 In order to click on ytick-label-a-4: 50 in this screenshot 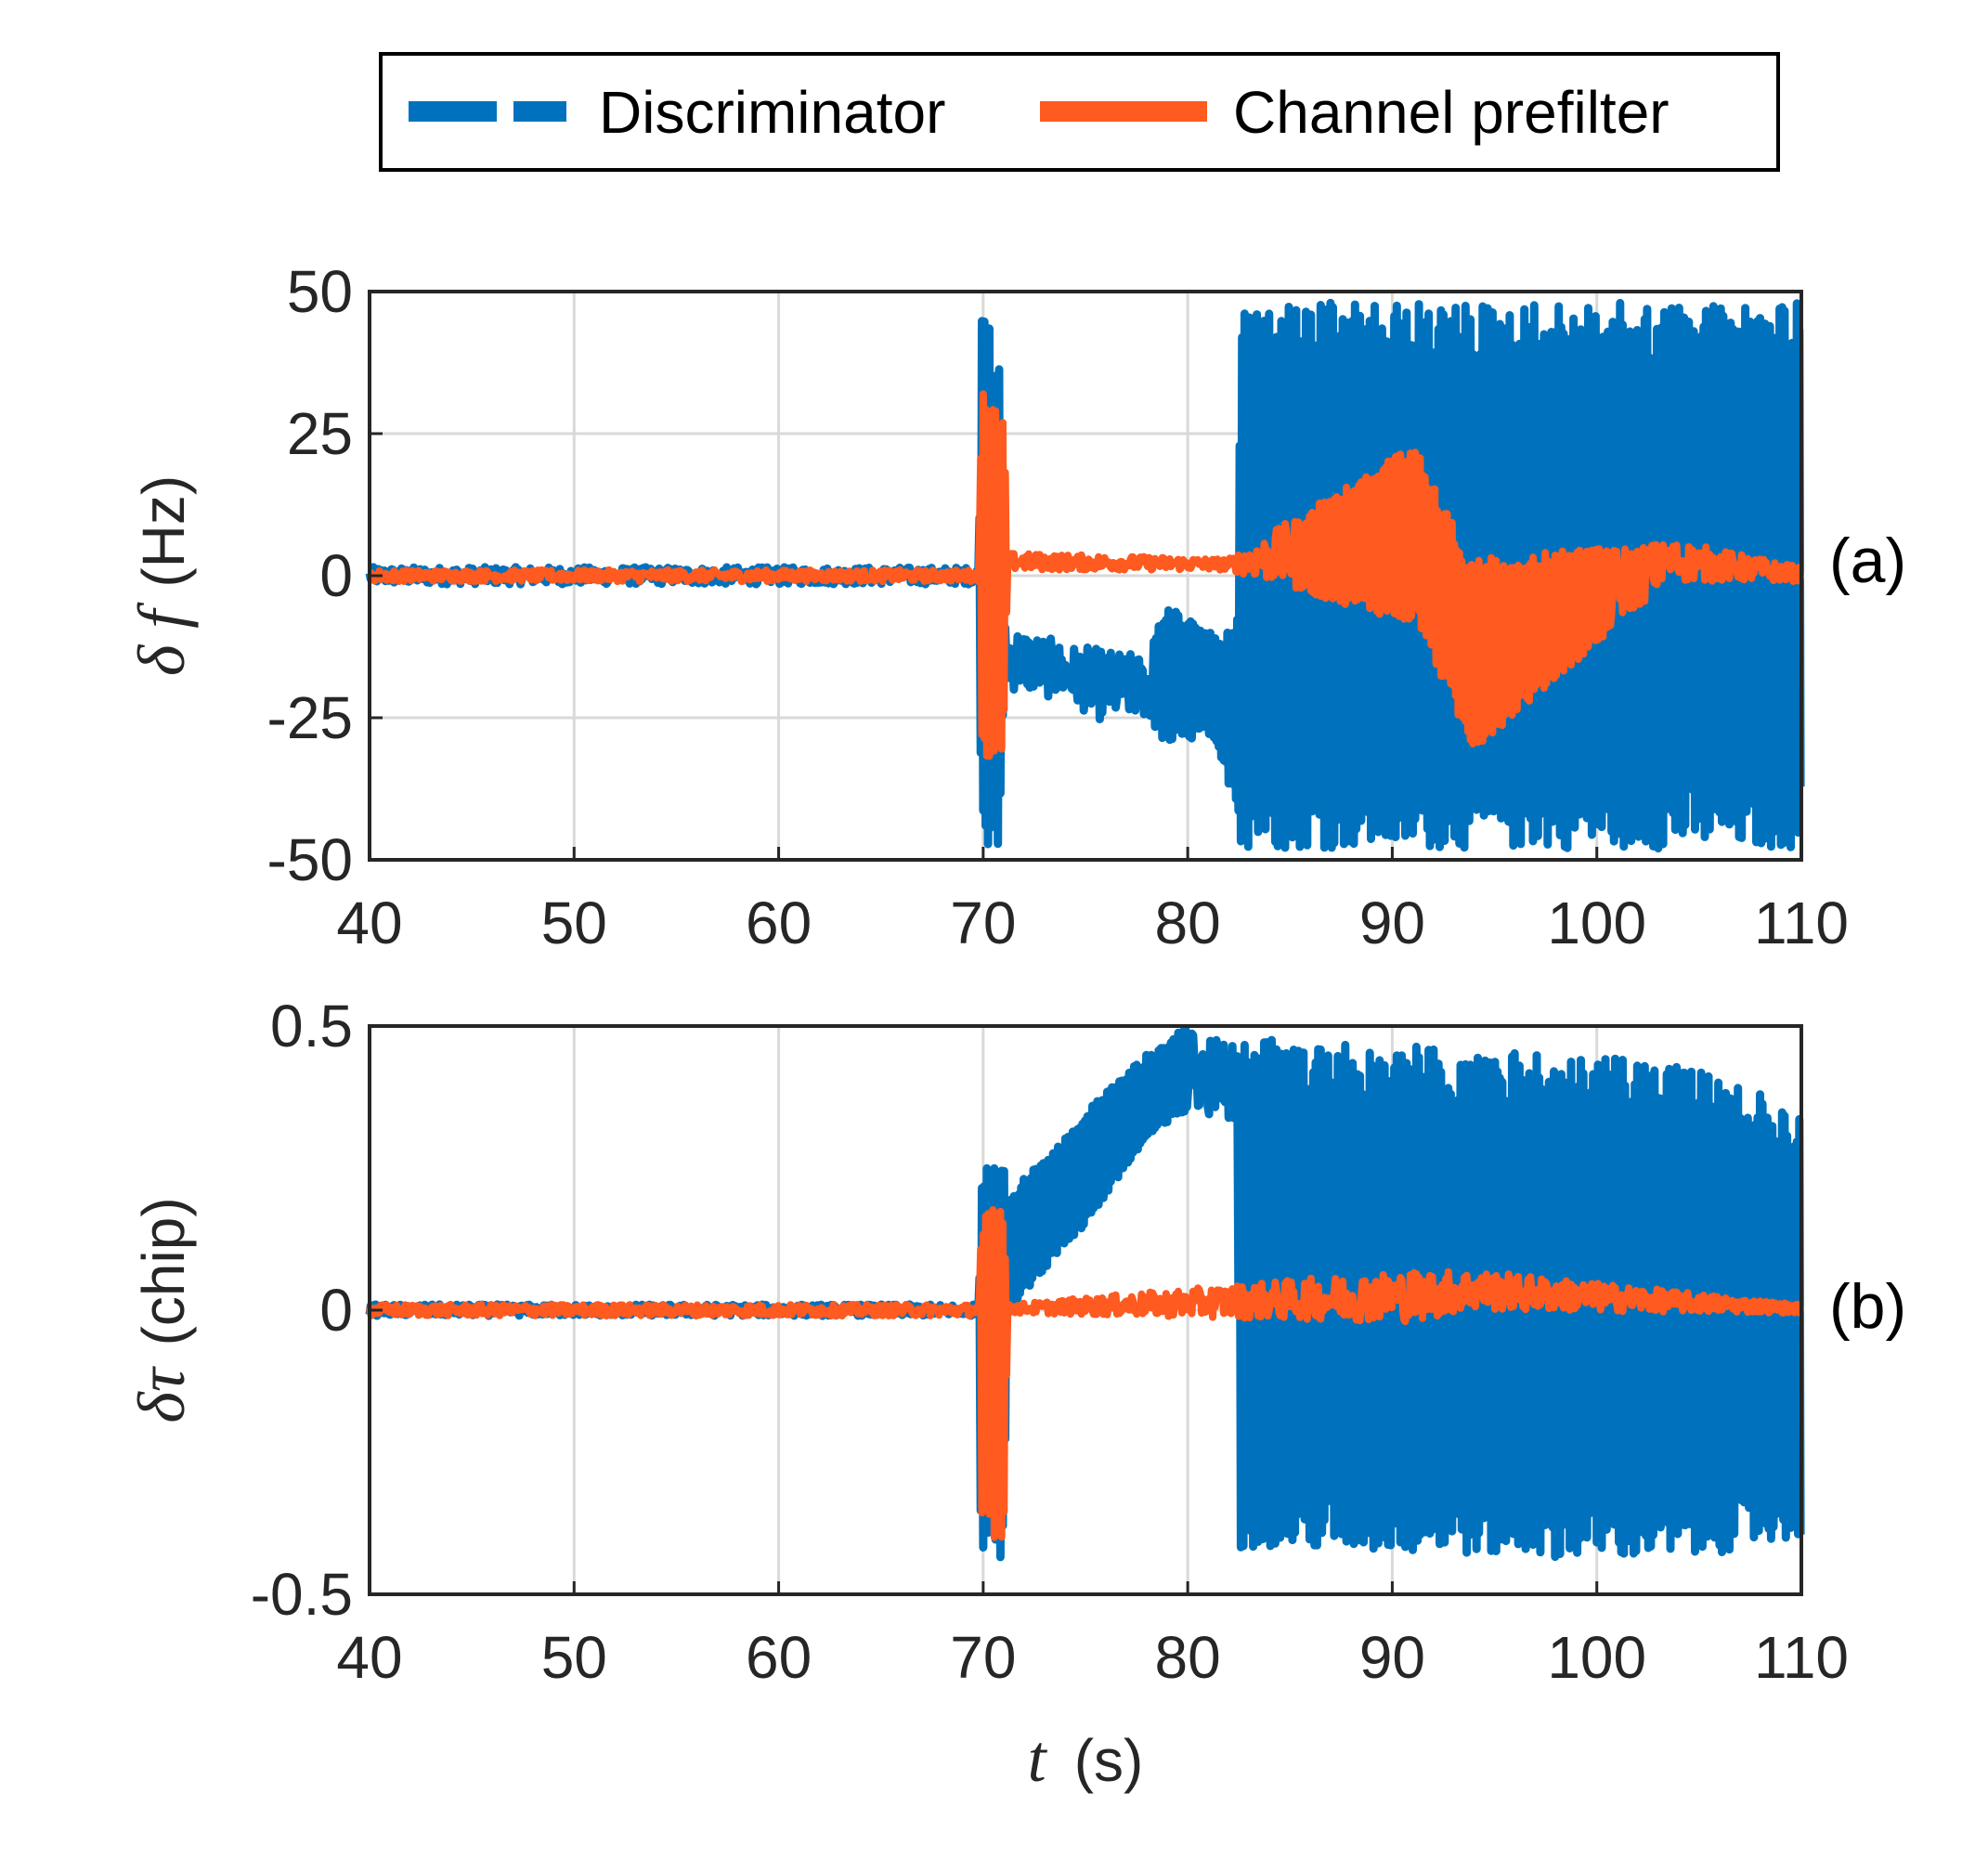, I will do `click(320, 292)`.